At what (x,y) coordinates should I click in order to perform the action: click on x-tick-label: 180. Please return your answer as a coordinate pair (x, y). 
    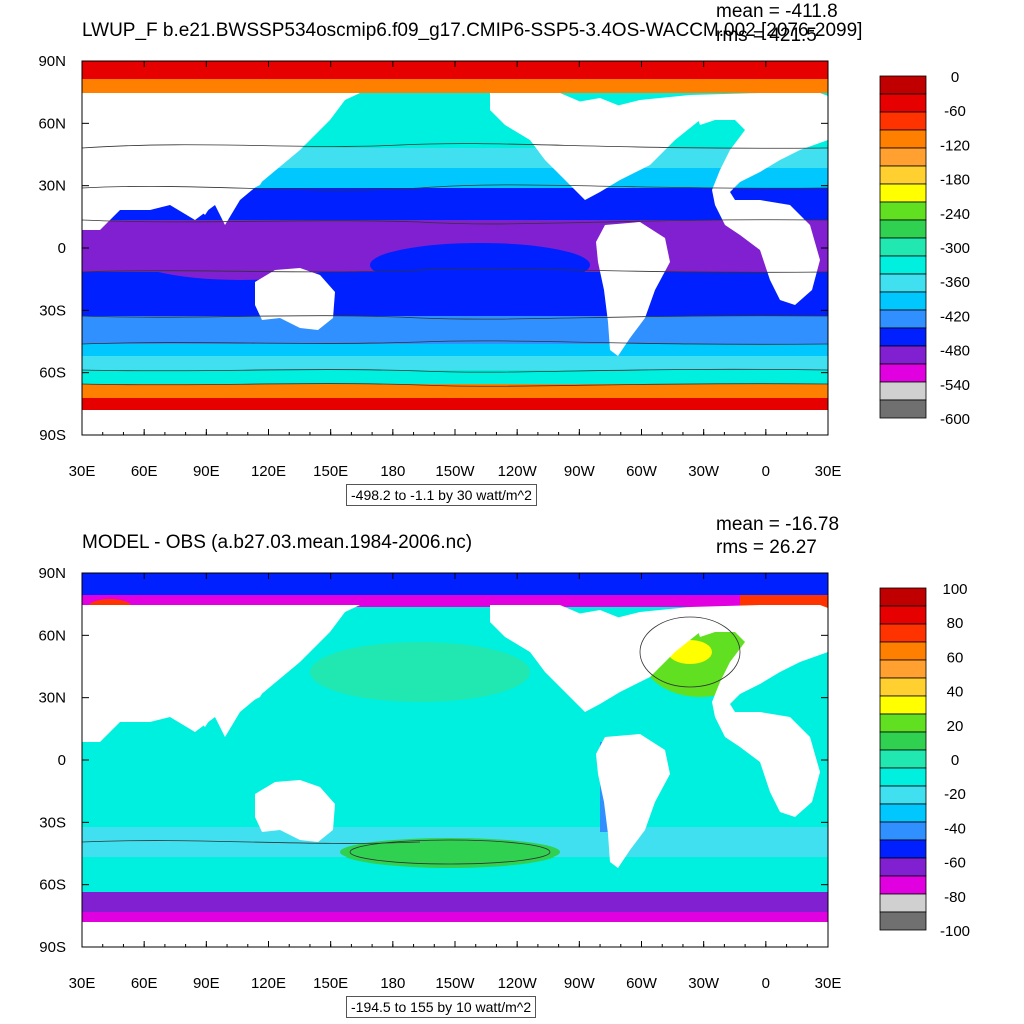
    Looking at the image, I should click on (392, 983).